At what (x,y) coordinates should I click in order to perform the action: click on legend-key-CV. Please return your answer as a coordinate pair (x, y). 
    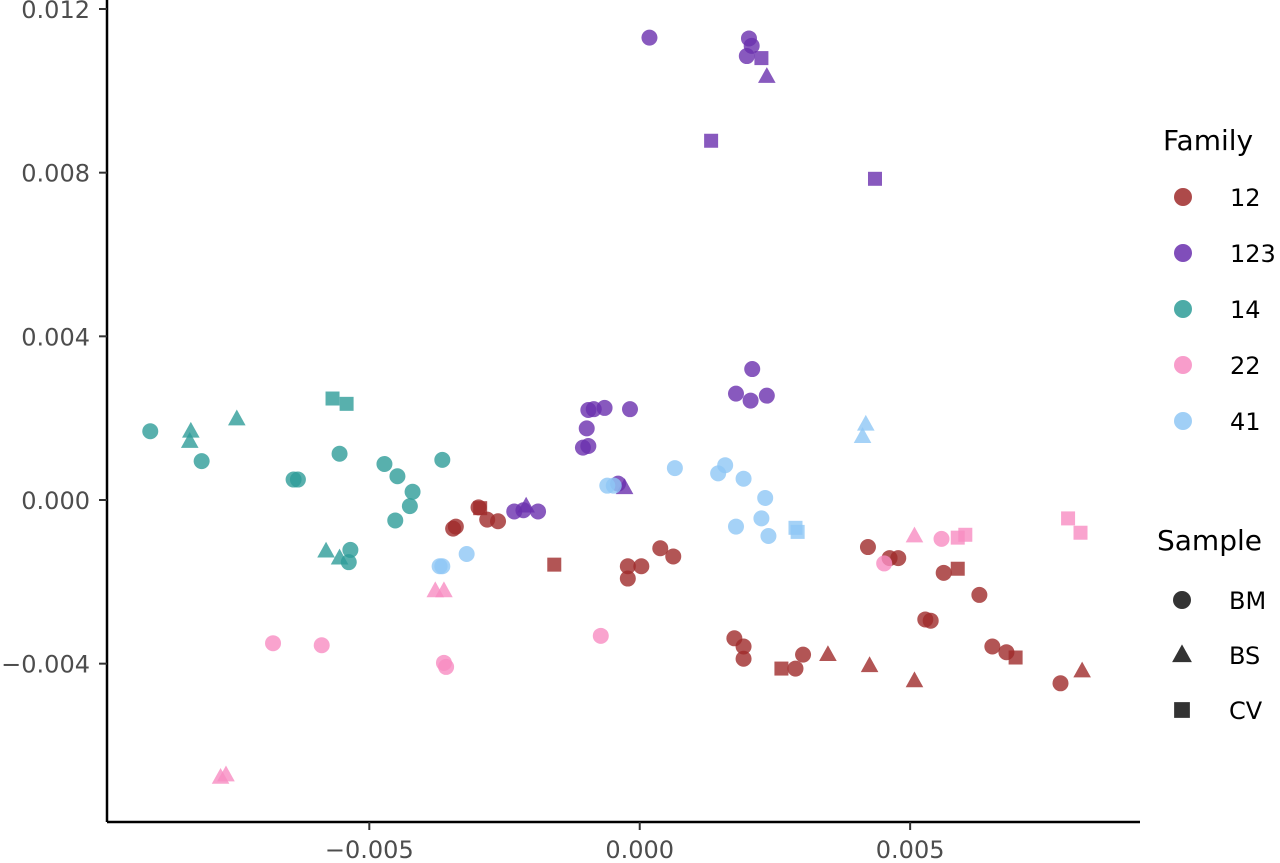
    Looking at the image, I should click on (1182, 710).